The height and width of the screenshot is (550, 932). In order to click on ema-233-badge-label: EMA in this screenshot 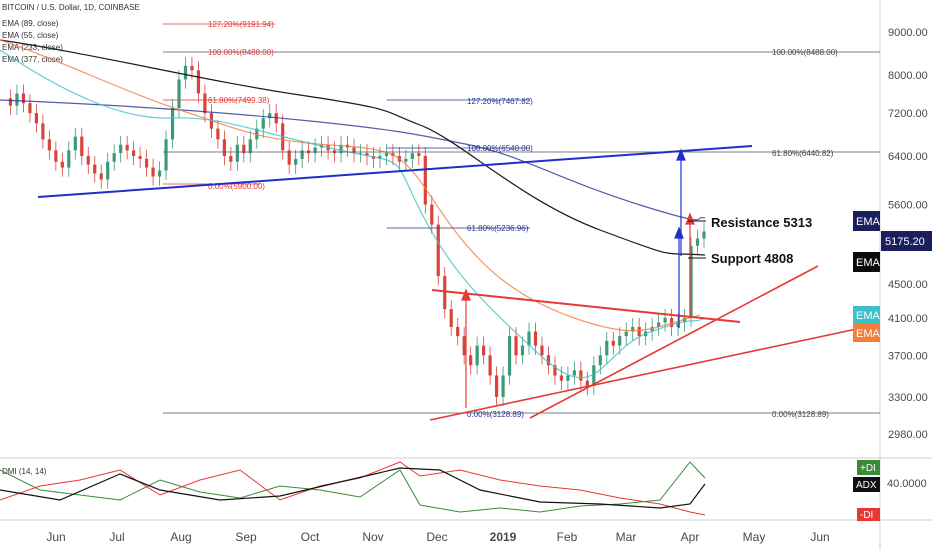, I will do `click(868, 222)`.